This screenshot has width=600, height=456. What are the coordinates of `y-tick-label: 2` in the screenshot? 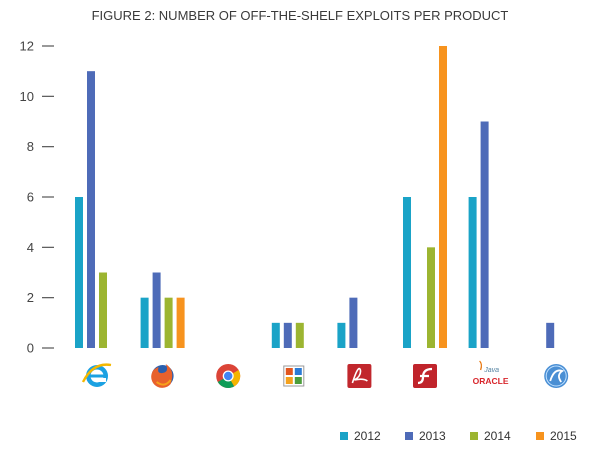 It's located at (30, 297).